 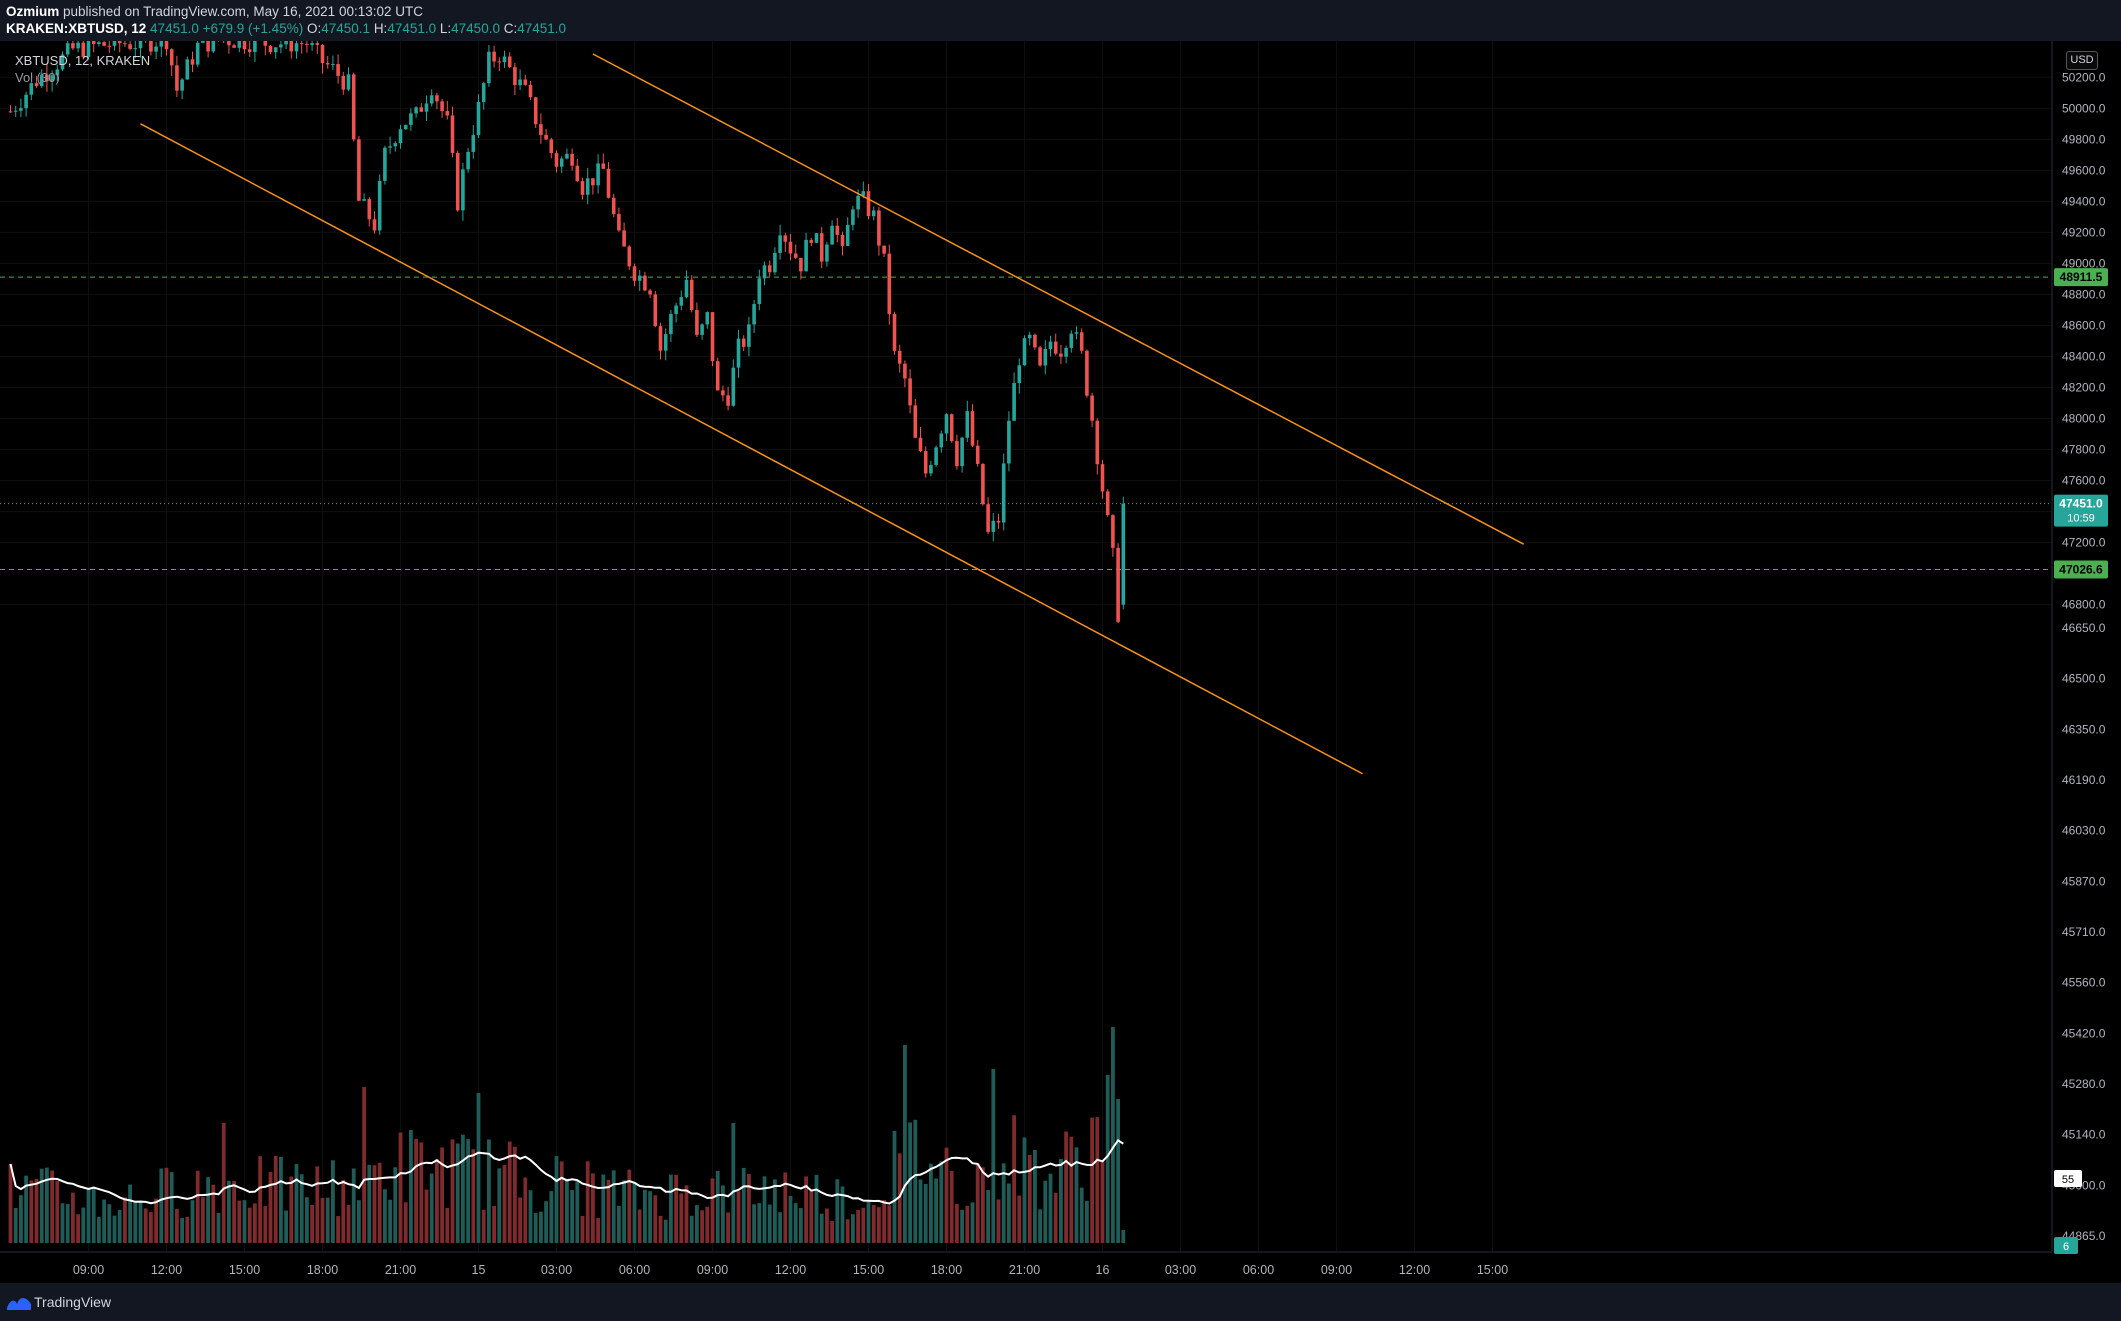 What do you see at coordinates (475, 28) in the screenshot?
I see `low-value: 47450.0` at bounding box center [475, 28].